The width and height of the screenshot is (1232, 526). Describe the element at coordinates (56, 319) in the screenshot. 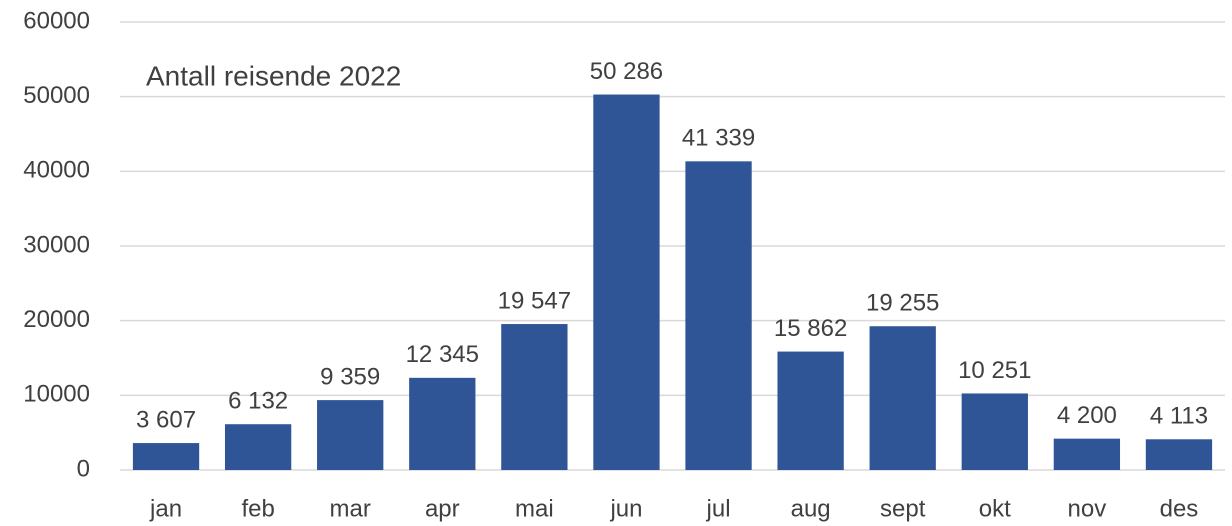

I see `y-tick-label: 20000` at that location.